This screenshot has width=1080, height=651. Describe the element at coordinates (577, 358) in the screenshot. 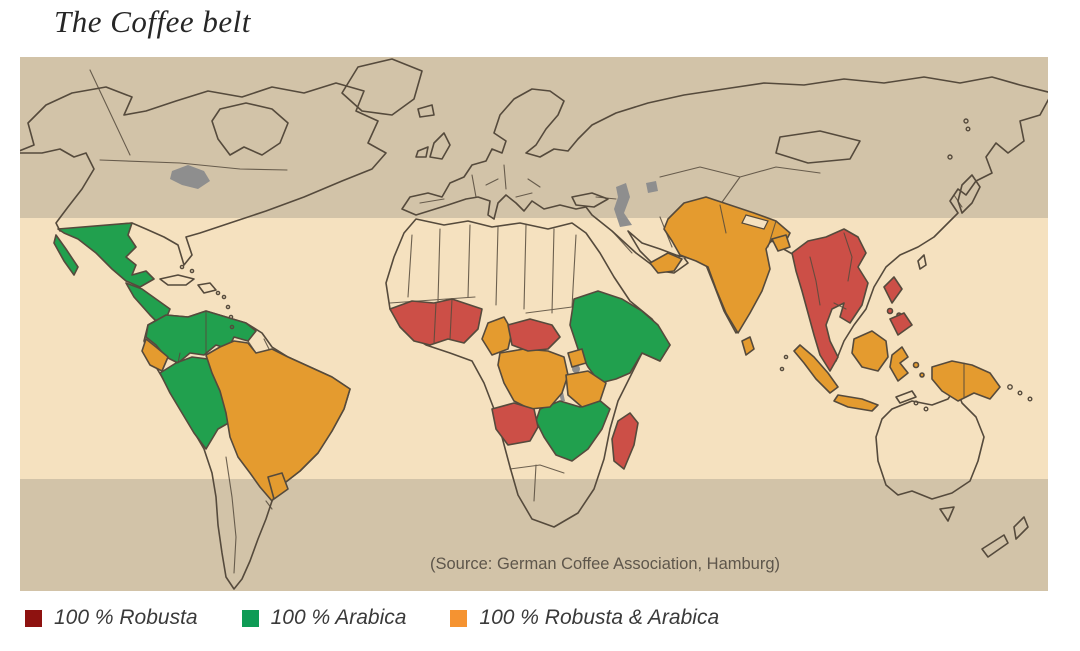

I see `region-uganda` at that location.